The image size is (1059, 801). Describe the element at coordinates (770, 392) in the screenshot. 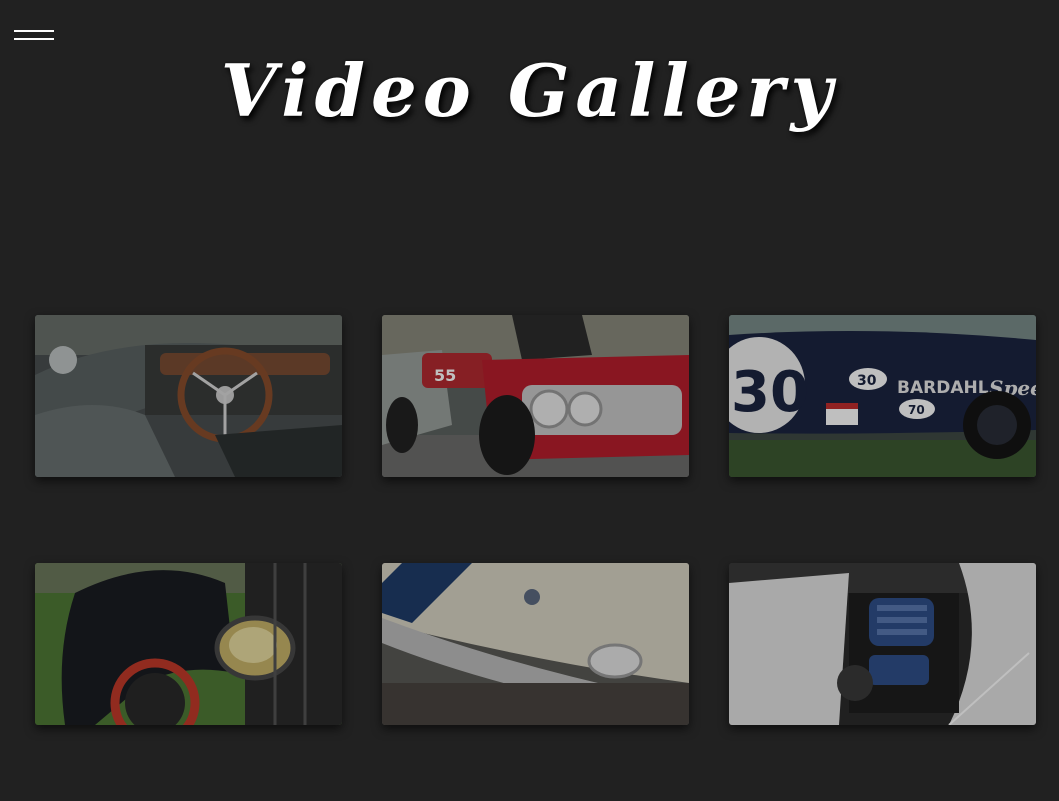

I see `car-number-large: 30` at that location.